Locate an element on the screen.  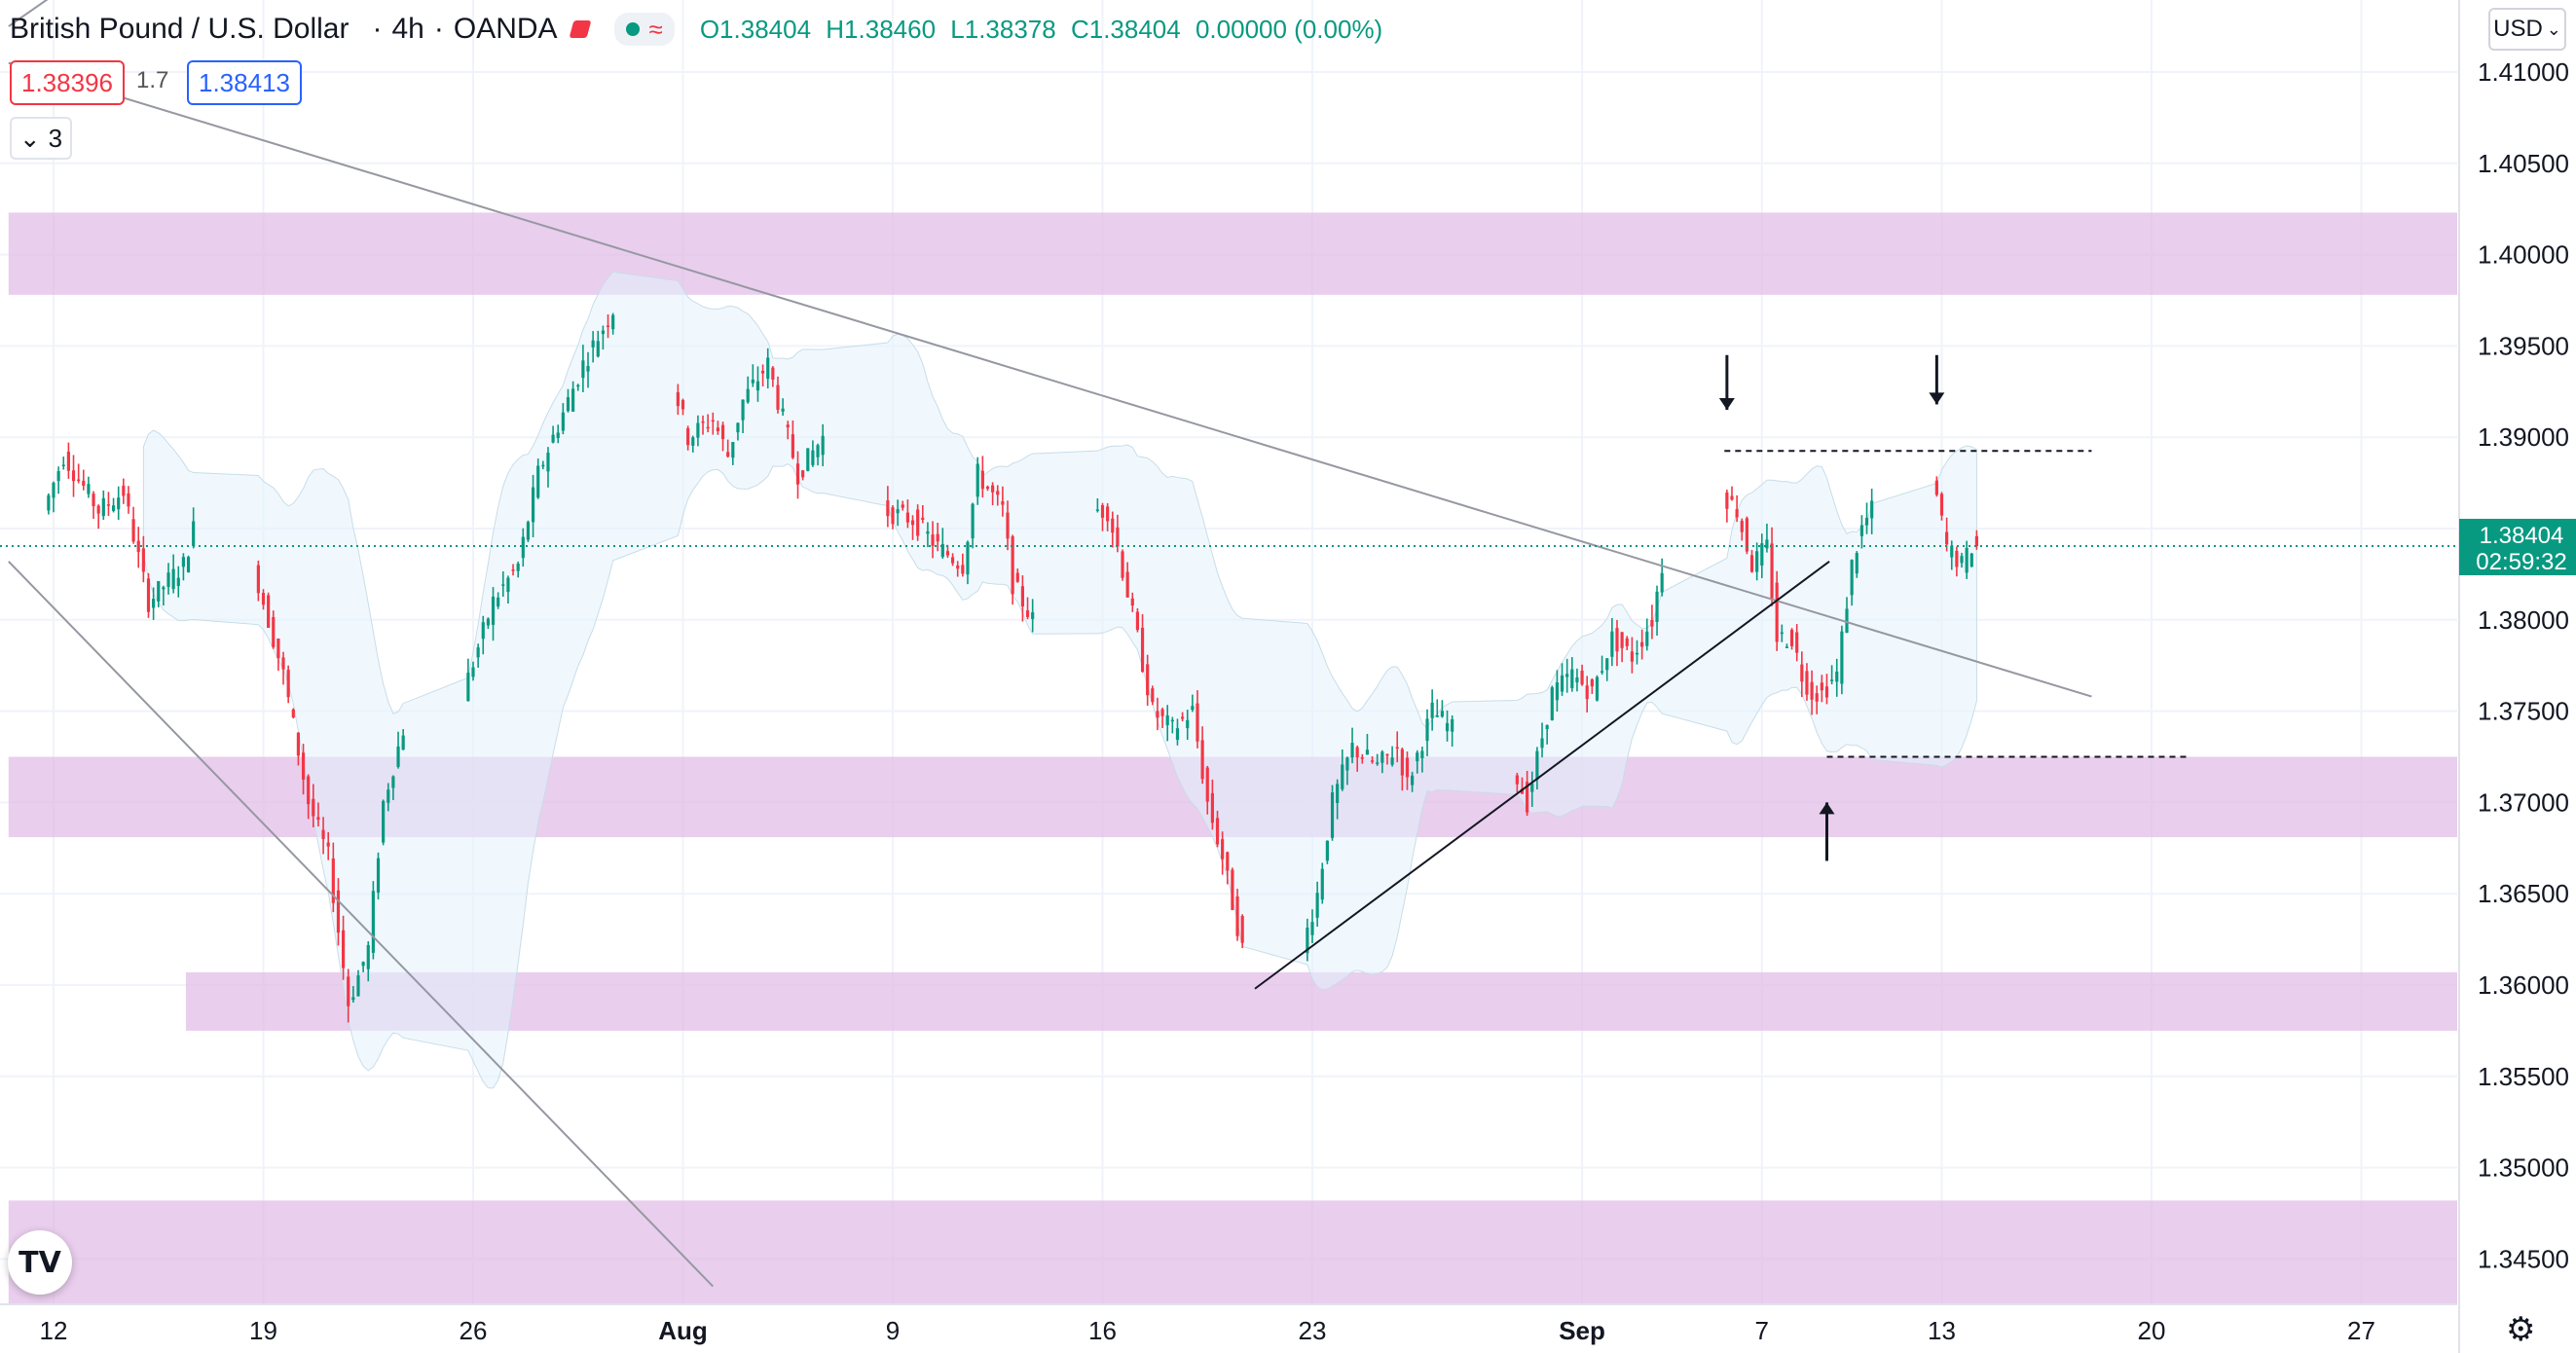
time-tick-label: 19 is located at coordinates (263, 1331).